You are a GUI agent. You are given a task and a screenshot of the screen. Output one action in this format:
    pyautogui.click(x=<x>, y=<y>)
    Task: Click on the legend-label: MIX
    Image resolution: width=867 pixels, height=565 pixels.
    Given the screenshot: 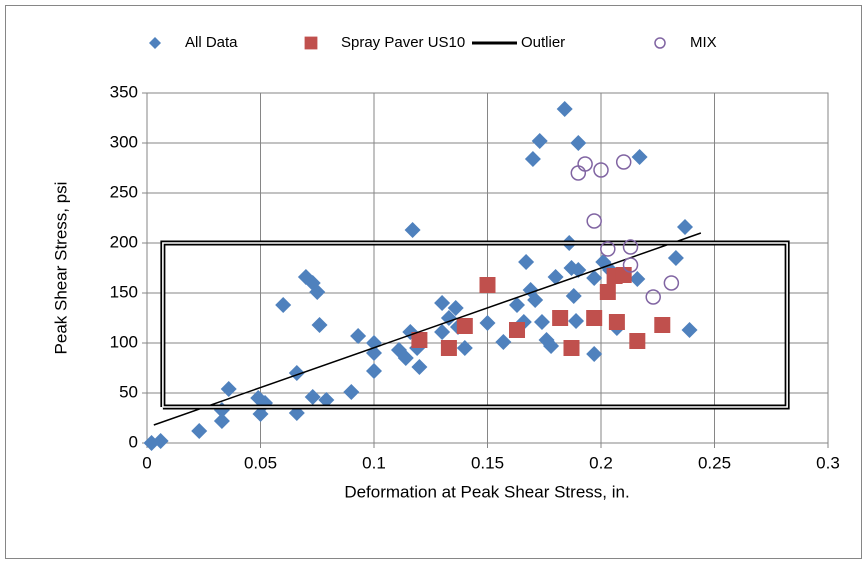 What is the action you would take?
    pyautogui.click(x=703, y=42)
    